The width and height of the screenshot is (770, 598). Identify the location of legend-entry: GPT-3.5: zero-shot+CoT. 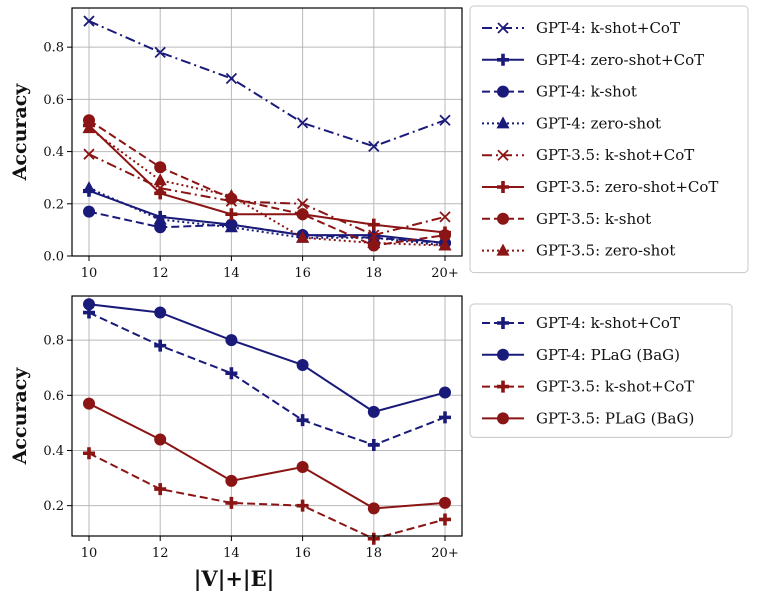
(600, 187).